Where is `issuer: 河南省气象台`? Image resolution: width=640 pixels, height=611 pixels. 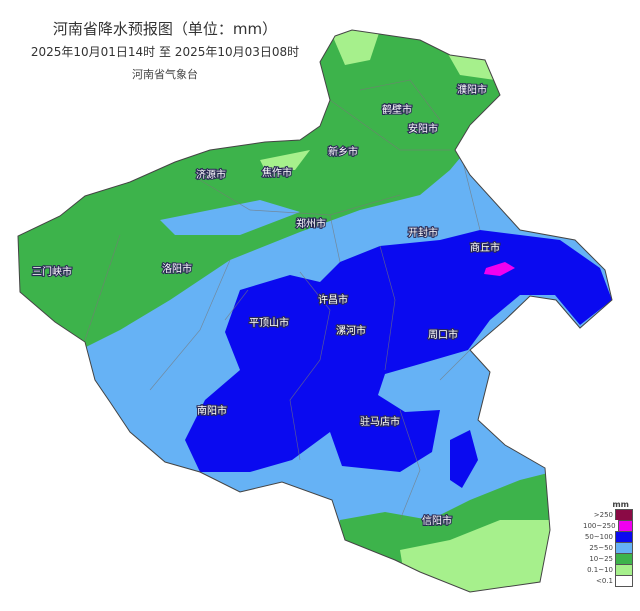
issuer: 河南省气象台 is located at coordinates (165, 74).